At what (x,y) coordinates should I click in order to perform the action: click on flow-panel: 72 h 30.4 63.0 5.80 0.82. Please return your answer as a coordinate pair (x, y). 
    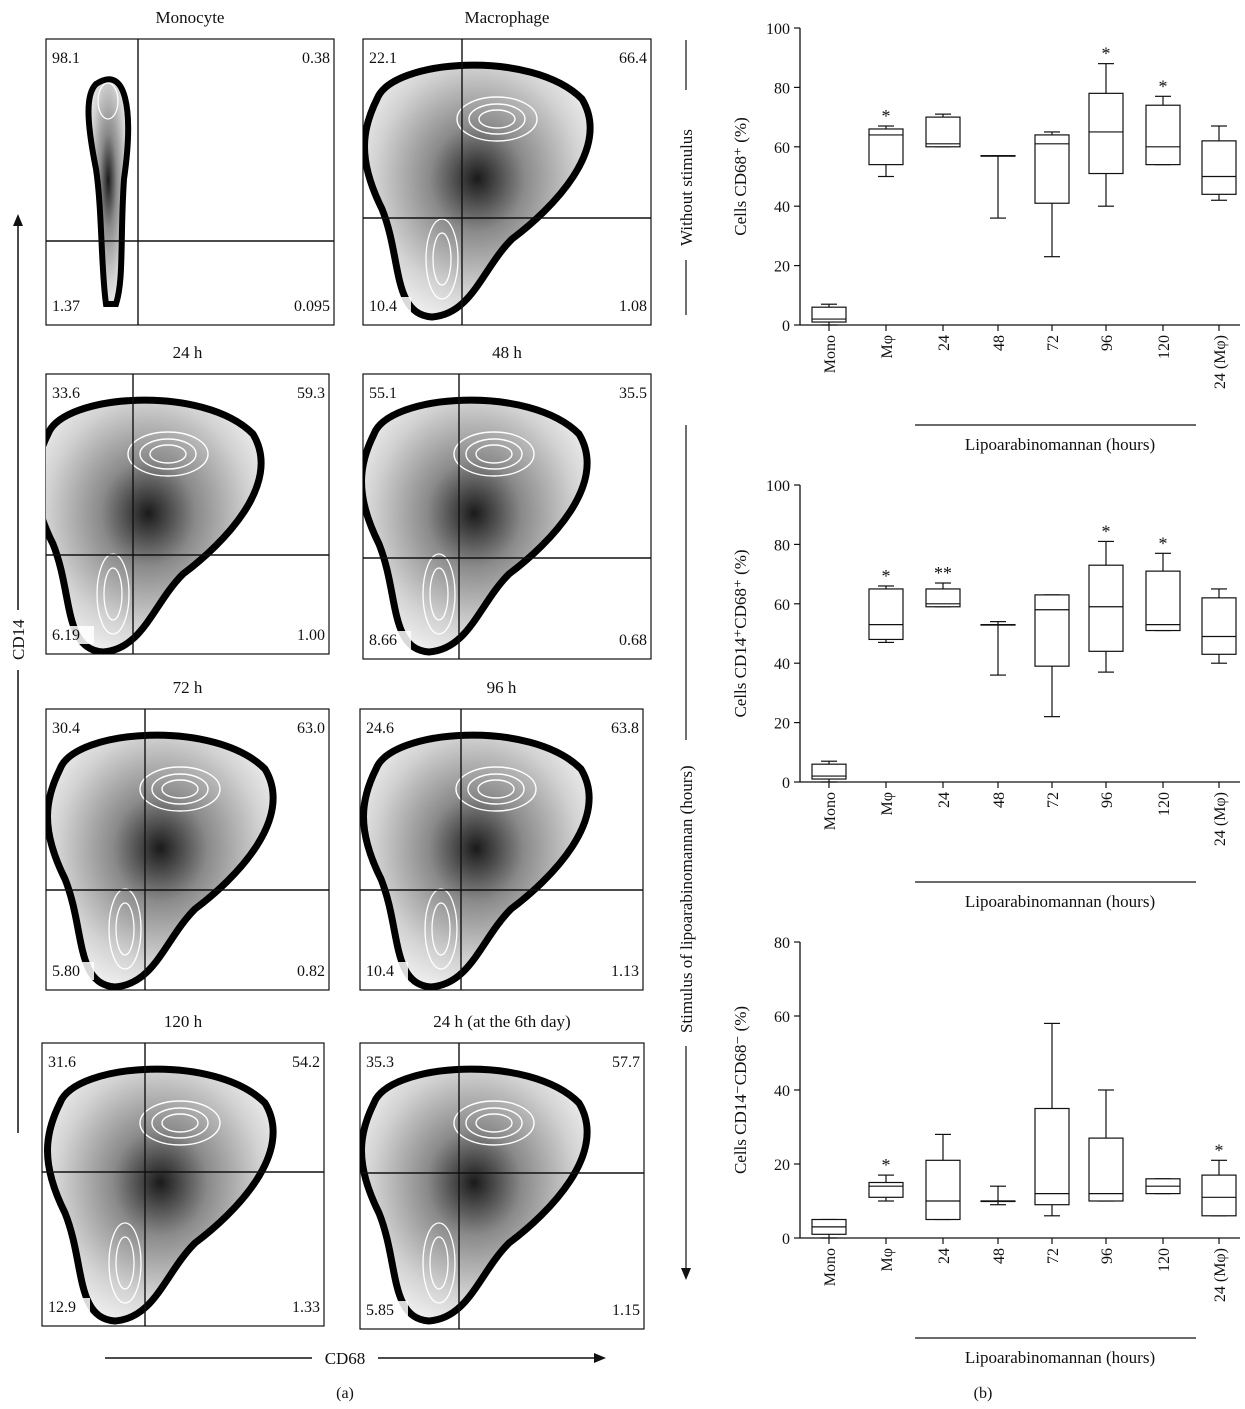
    Looking at the image, I should click on (187, 834).